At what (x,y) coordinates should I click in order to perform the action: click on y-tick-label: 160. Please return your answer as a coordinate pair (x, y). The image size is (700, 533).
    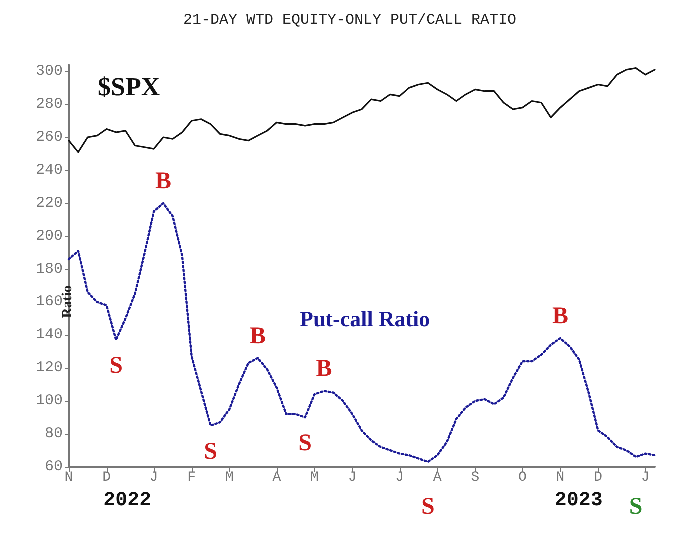
    Looking at the image, I should click on (49, 302).